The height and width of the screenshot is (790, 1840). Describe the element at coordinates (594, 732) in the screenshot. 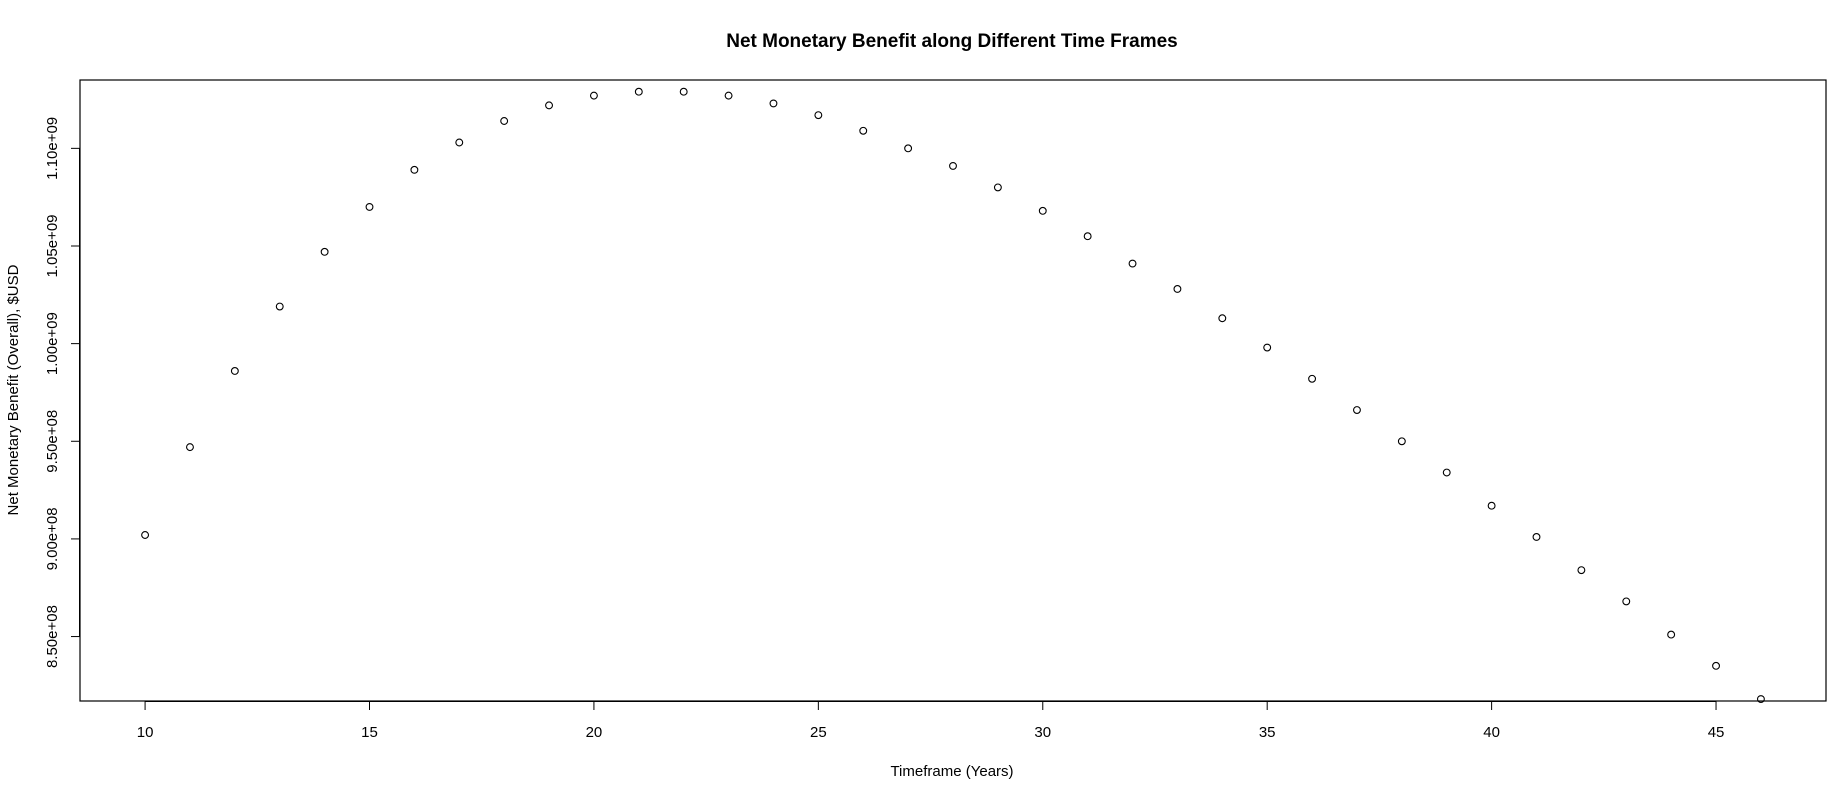

I see `x-tick-label: 20` at that location.